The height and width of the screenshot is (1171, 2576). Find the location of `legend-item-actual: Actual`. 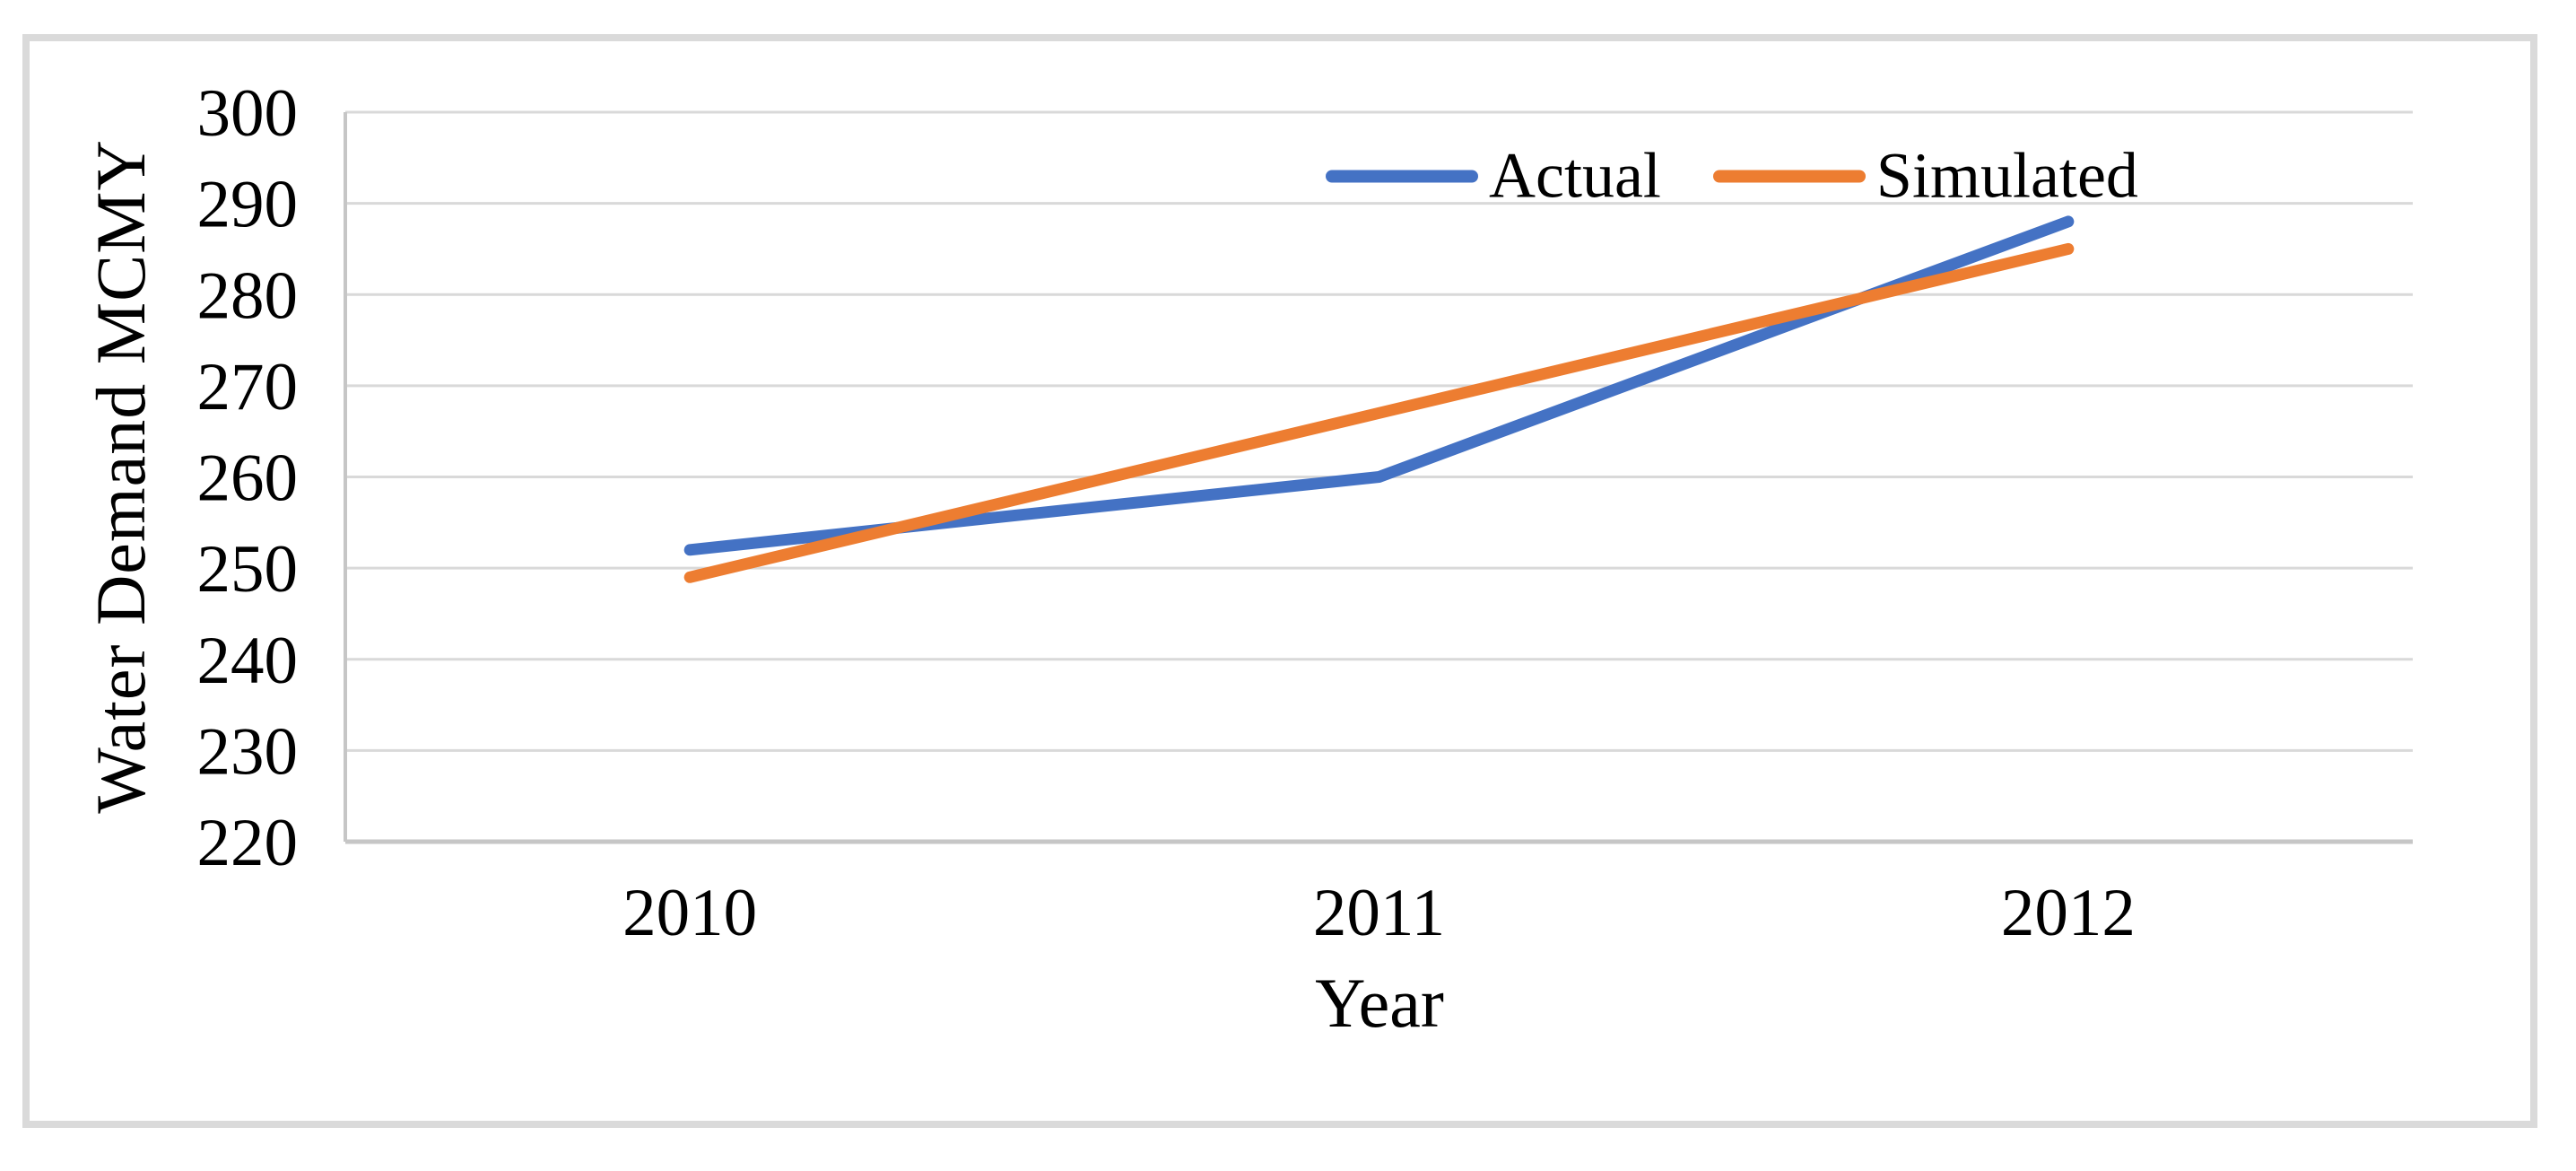

legend-item-actual: Actual is located at coordinates (1493, 177).